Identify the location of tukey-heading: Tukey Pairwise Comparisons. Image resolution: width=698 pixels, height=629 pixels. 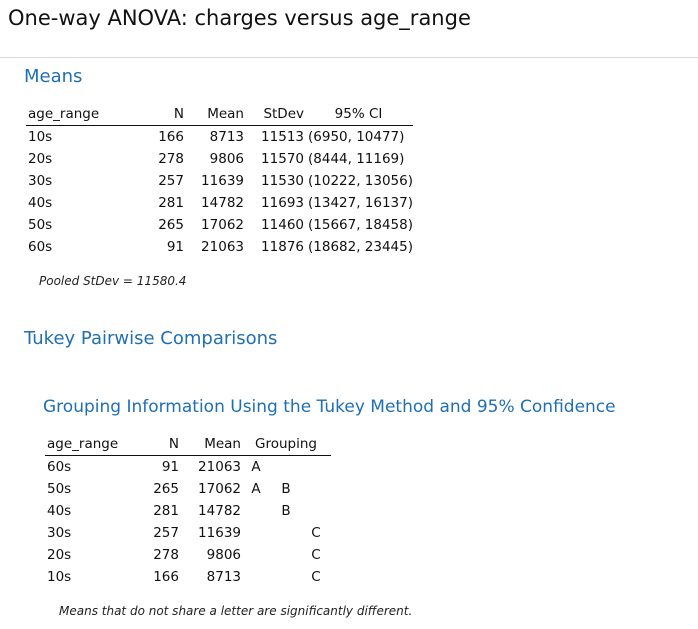
(151, 338).